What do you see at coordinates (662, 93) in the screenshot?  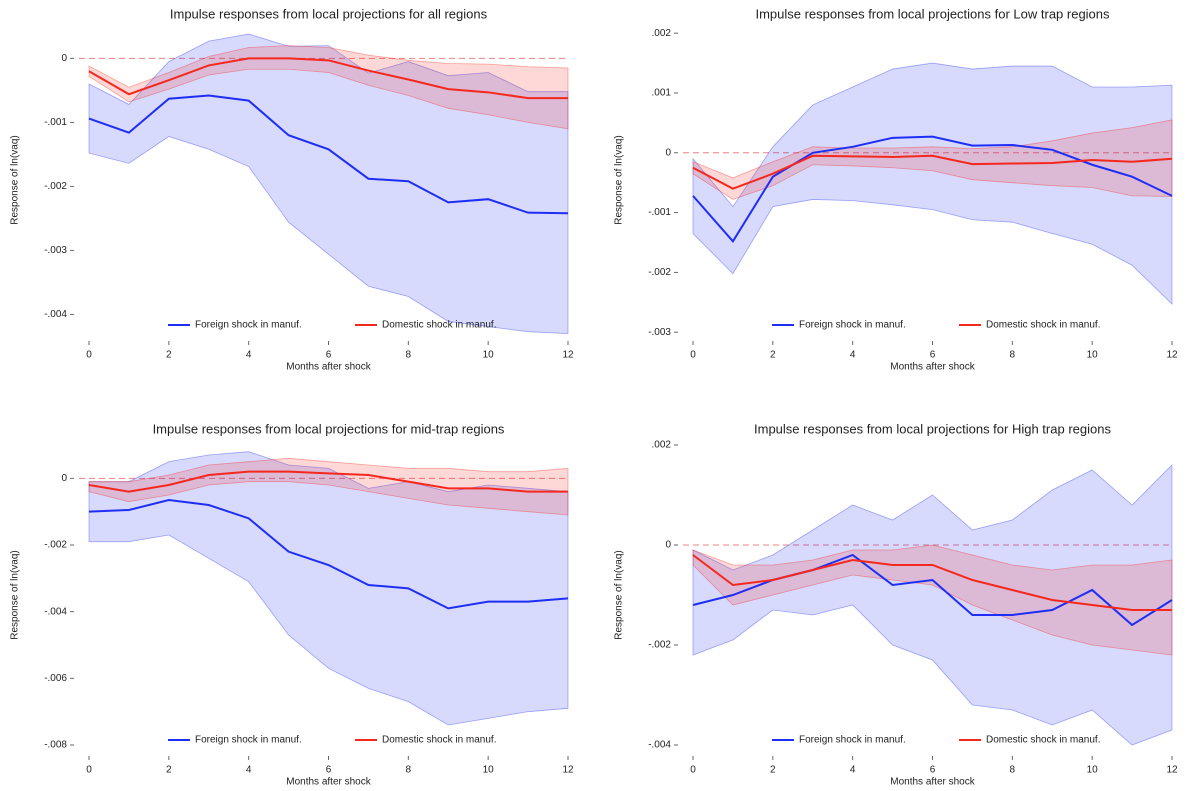 I see `y-tick-label: .001` at bounding box center [662, 93].